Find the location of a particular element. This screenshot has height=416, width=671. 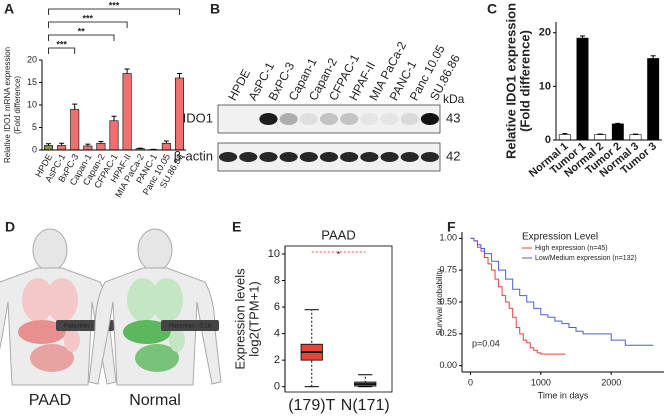

y-tick-label: 4 is located at coordinates (277, 334).